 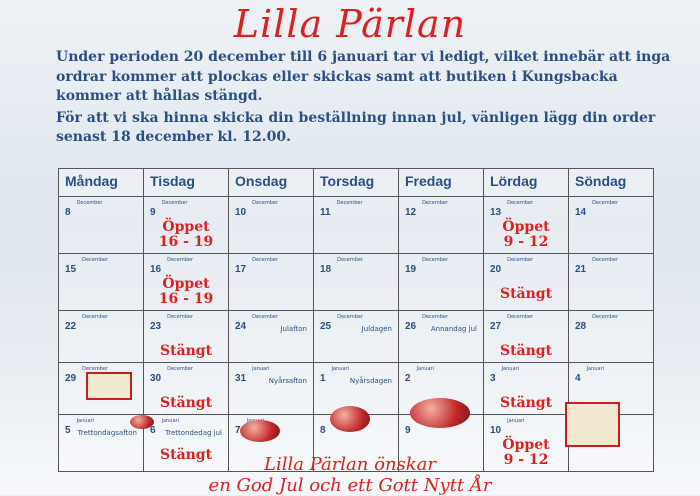 What do you see at coordinates (611, 182) in the screenshot?
I see `weekday-header: Söndag` at bounding box center [611, 182].